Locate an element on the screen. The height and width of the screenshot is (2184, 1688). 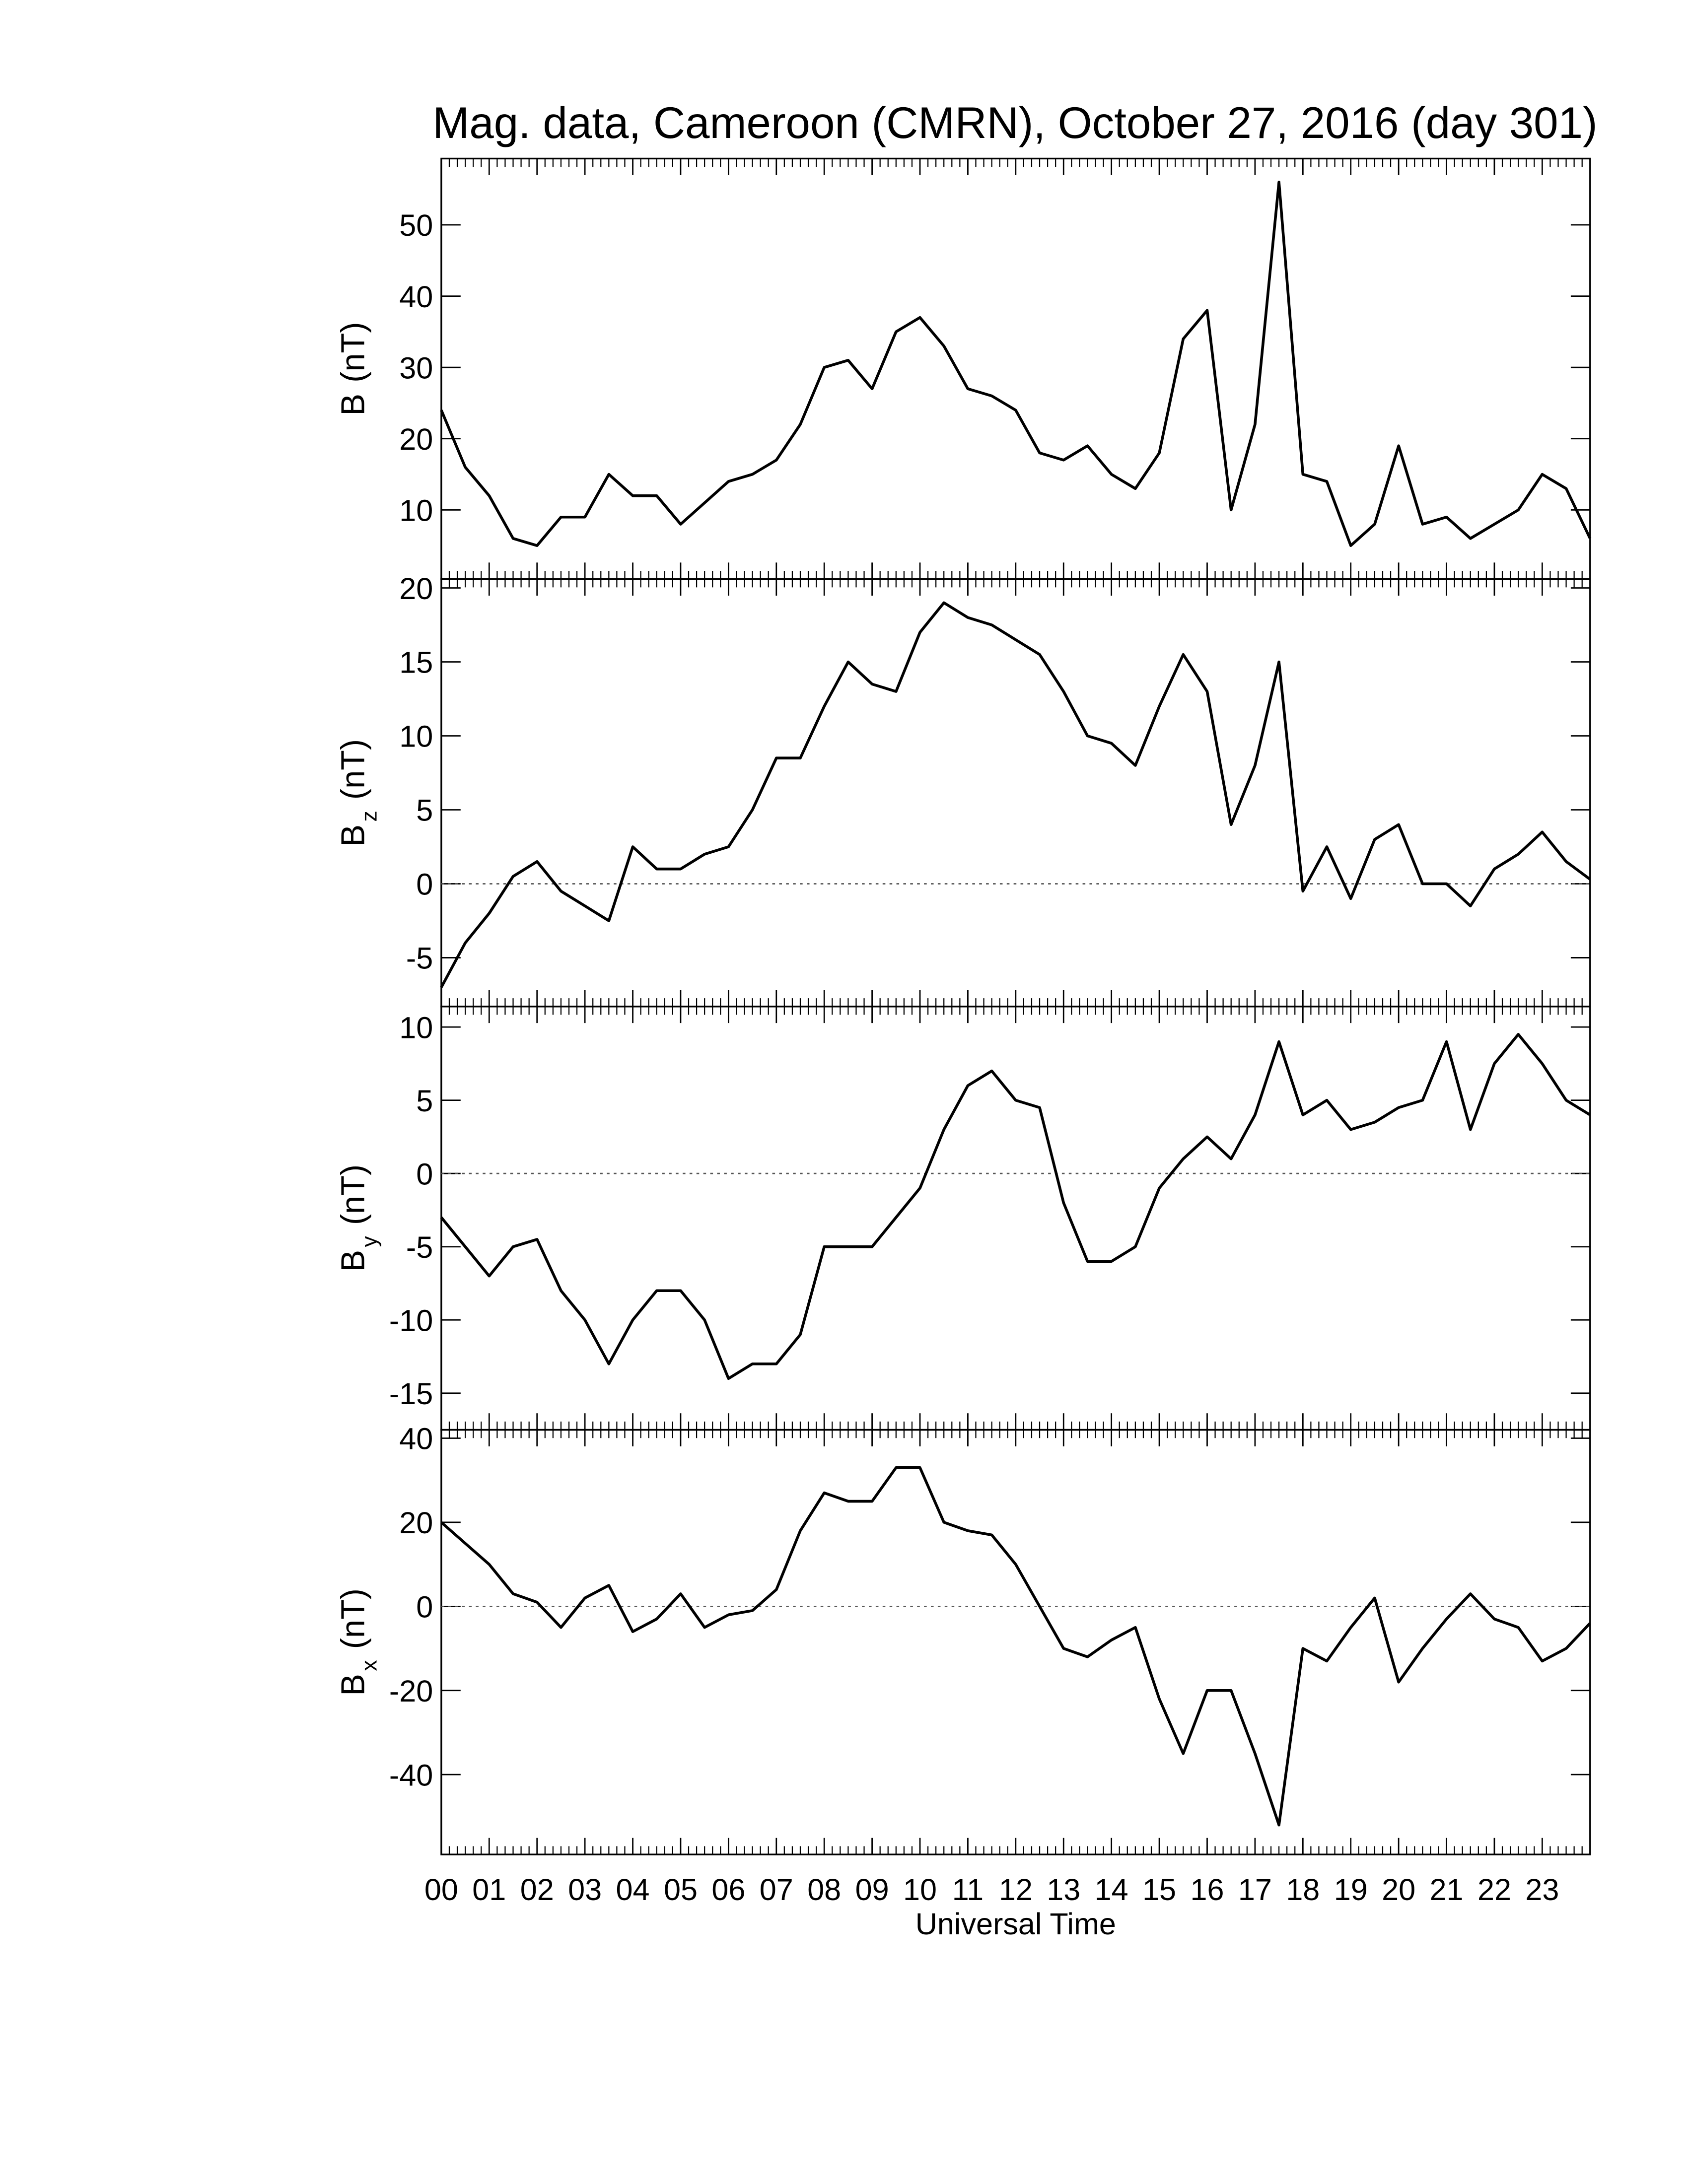
x-tick-label: 06 is located at coordinates (728, 1890).